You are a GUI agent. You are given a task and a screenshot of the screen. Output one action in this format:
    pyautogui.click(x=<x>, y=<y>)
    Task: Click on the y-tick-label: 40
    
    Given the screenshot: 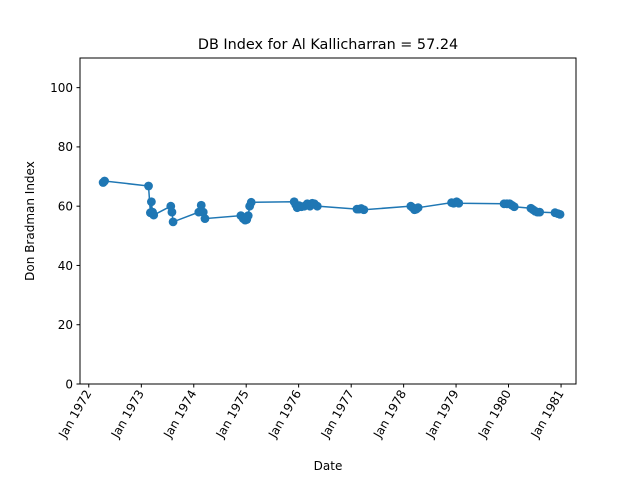 What is the action you would take?
    pyautogui.click(x=65, y=266)
    